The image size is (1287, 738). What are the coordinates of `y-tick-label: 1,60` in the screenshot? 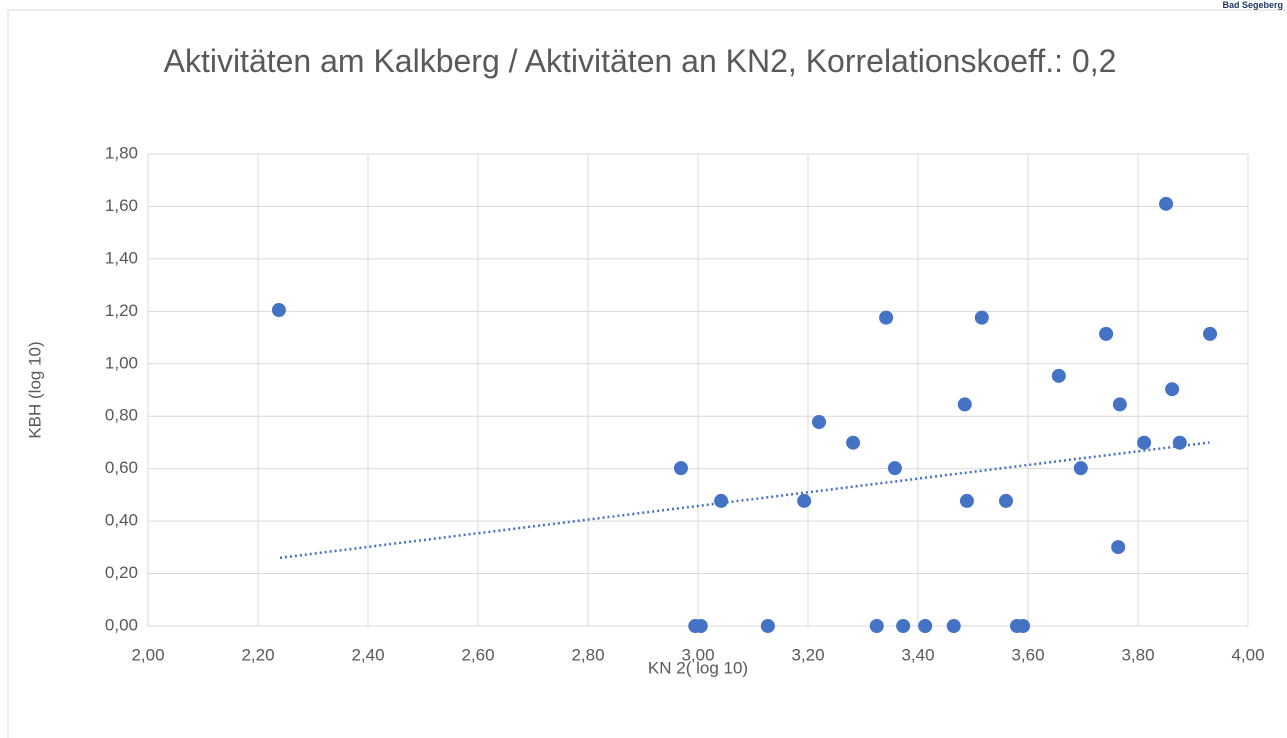 It's located at (121, 205).